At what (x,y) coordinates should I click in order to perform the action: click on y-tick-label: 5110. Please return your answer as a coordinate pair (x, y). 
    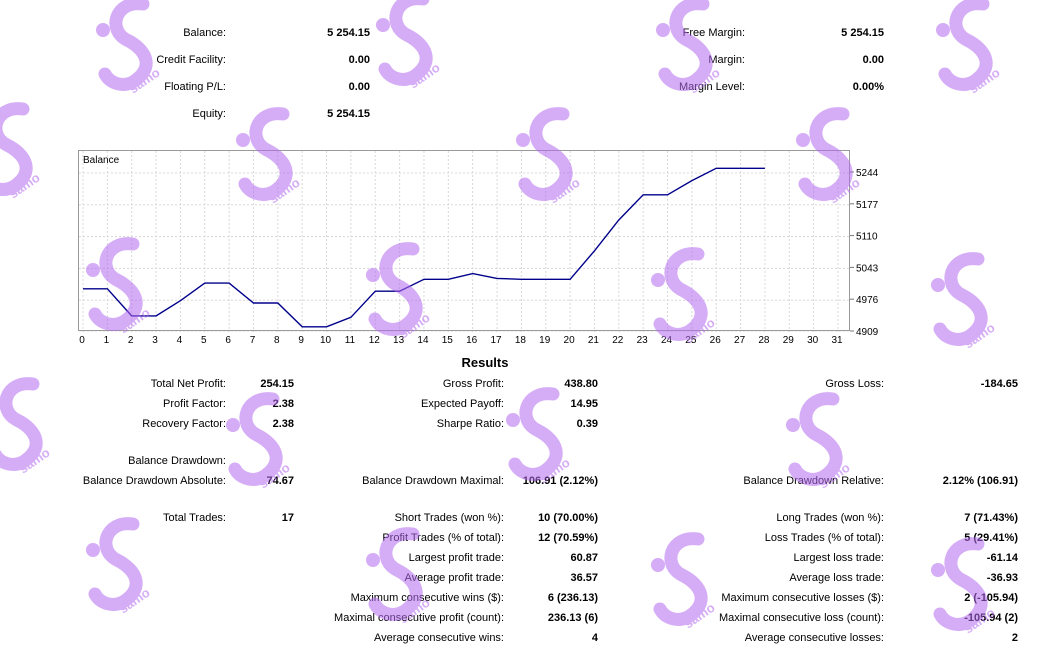
    Looking at the image, I should click on (867, 237).